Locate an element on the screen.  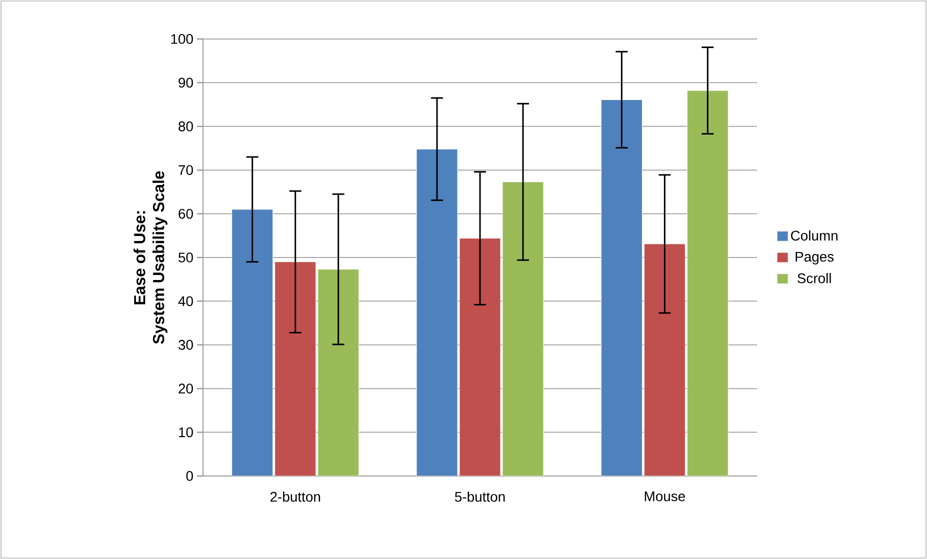
legend-label: Scroll is located at coordinates (814, 278).